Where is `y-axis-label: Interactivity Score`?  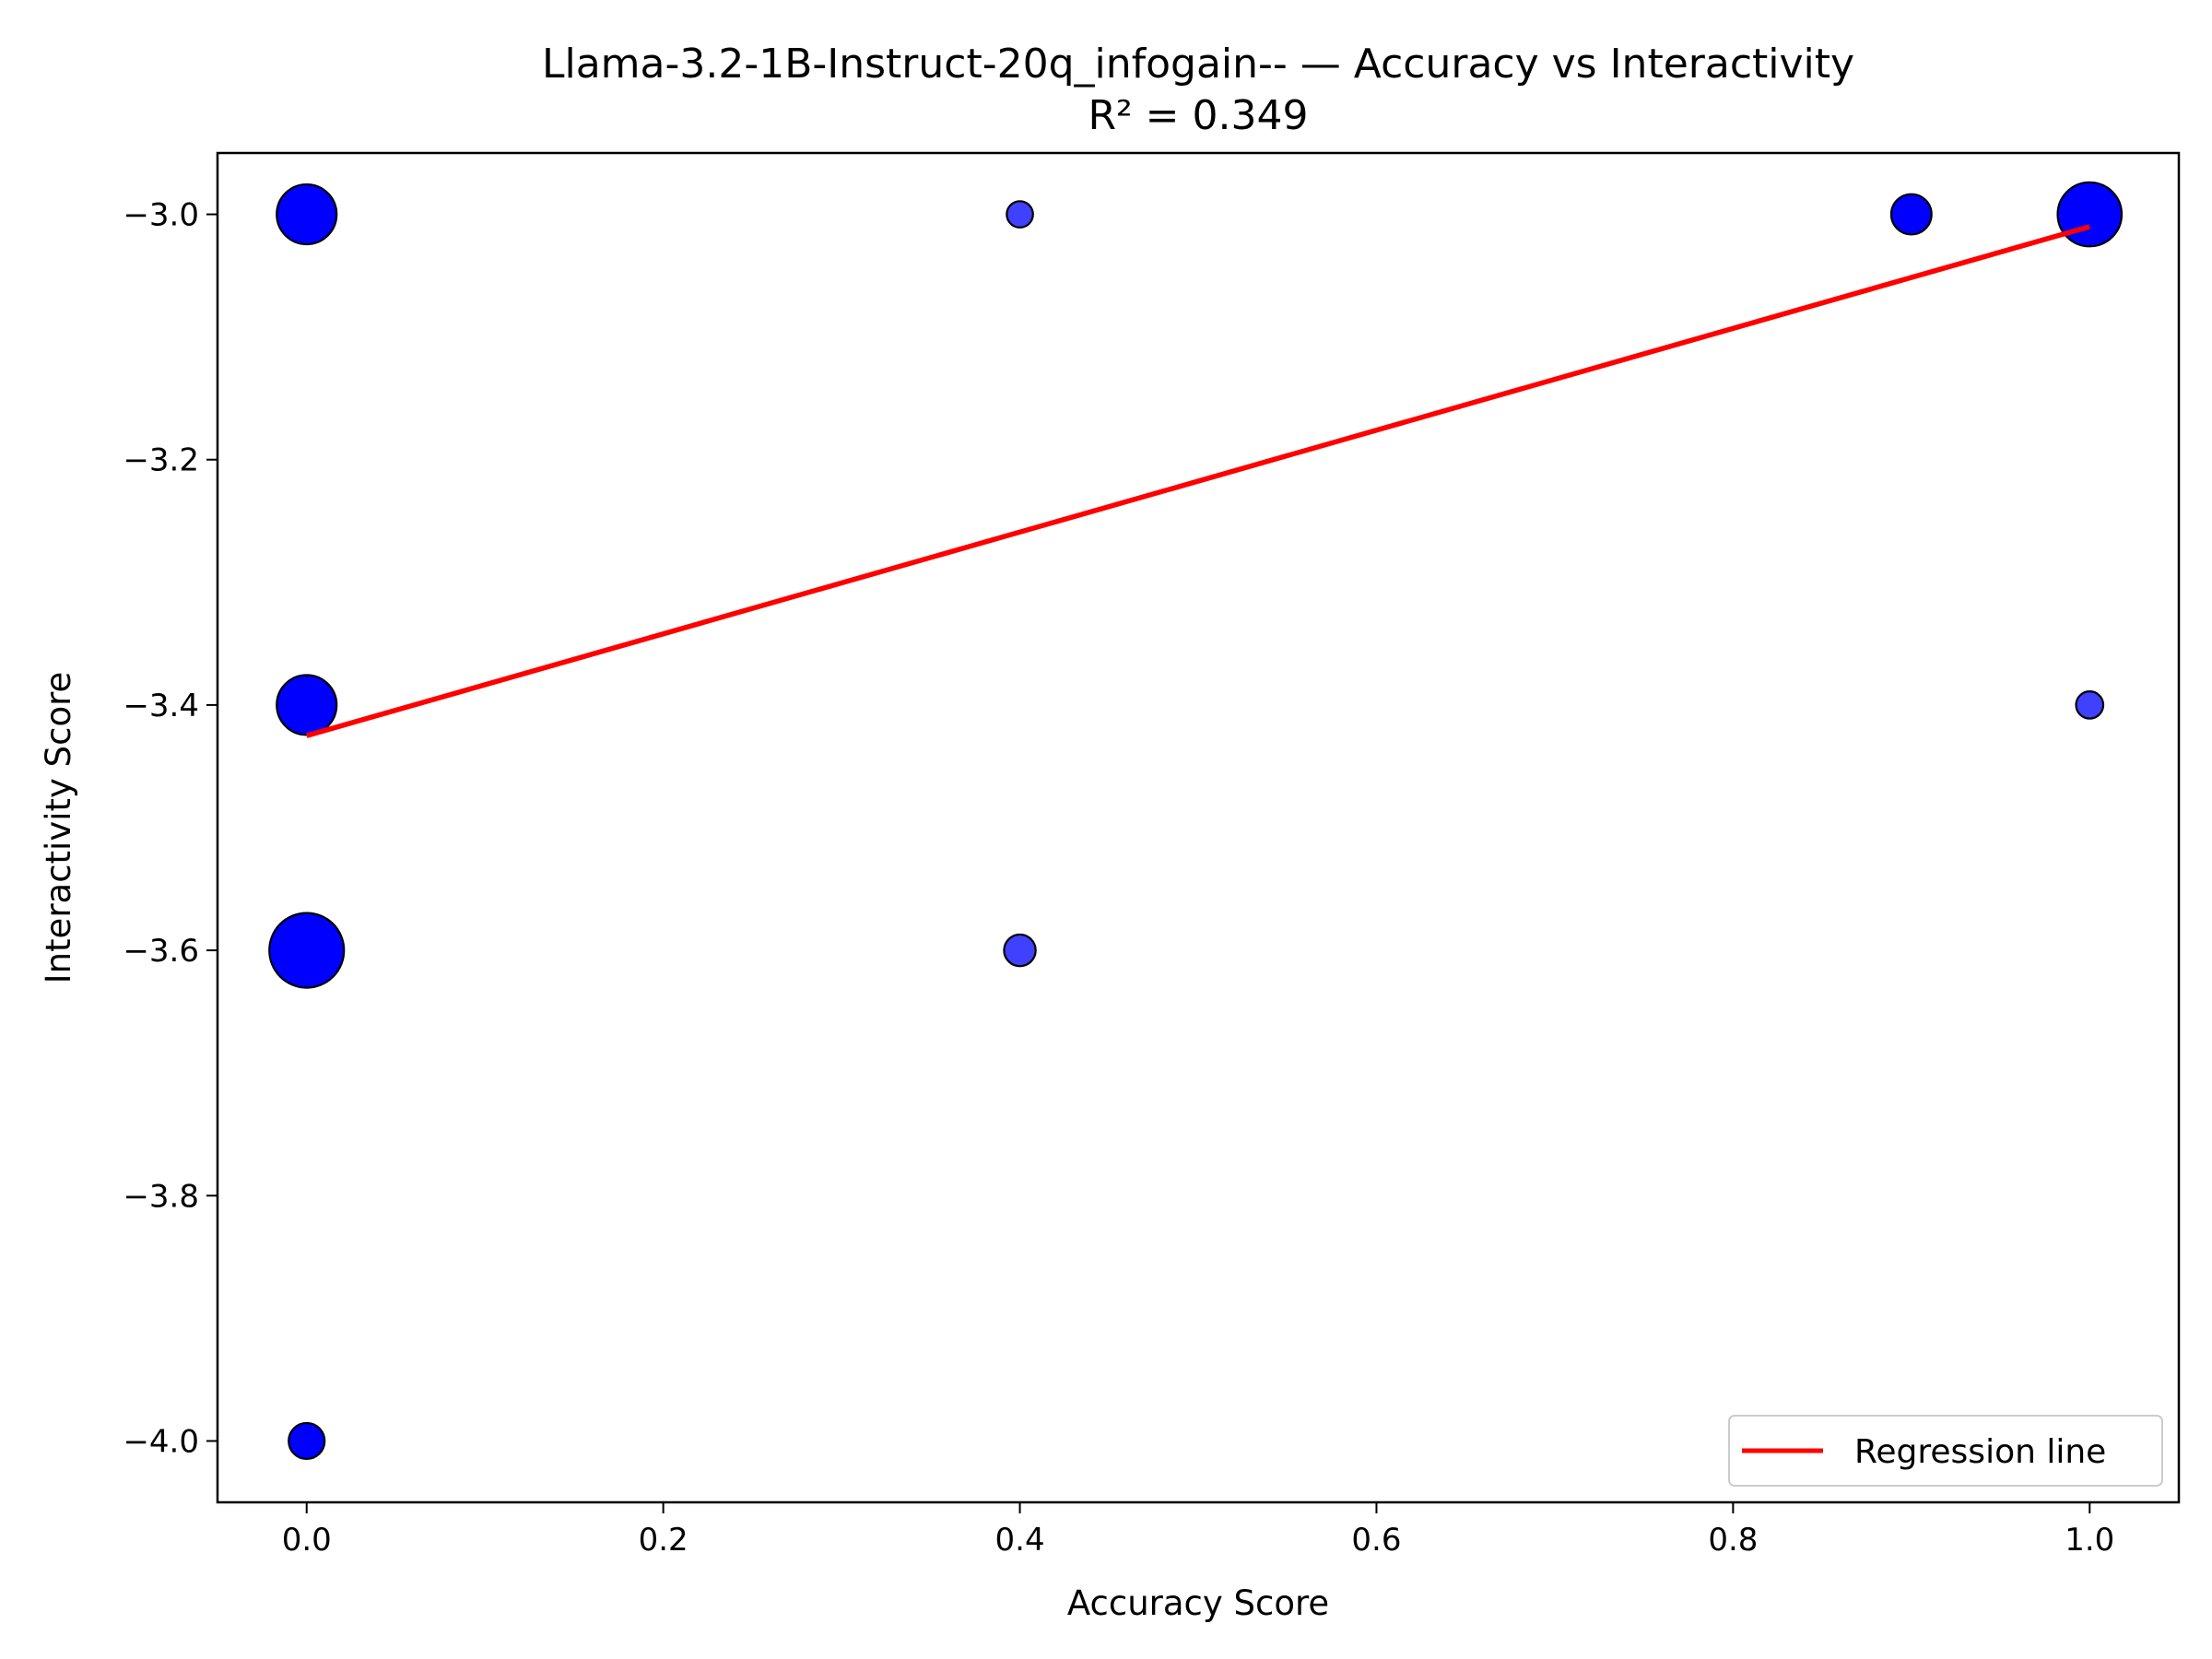
y-axis-label: Interactivity Score is located at coordinates (58, 828).